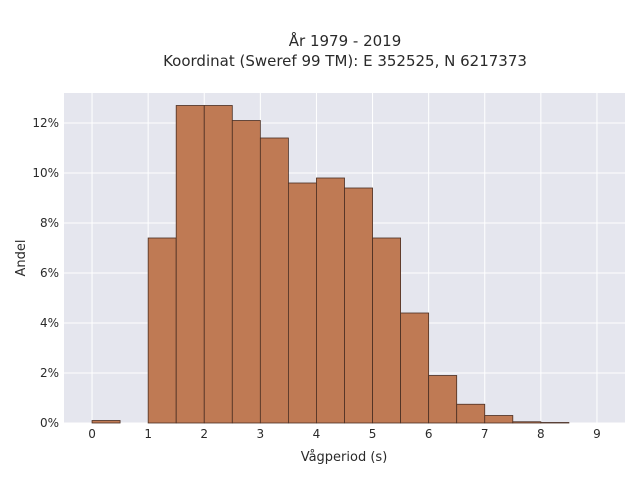 The height and width of the screenshot is (480, 640). Describe the element at coordinates (49, 373) in the screenshot. I see `y-tick-label: 2%` at that location.